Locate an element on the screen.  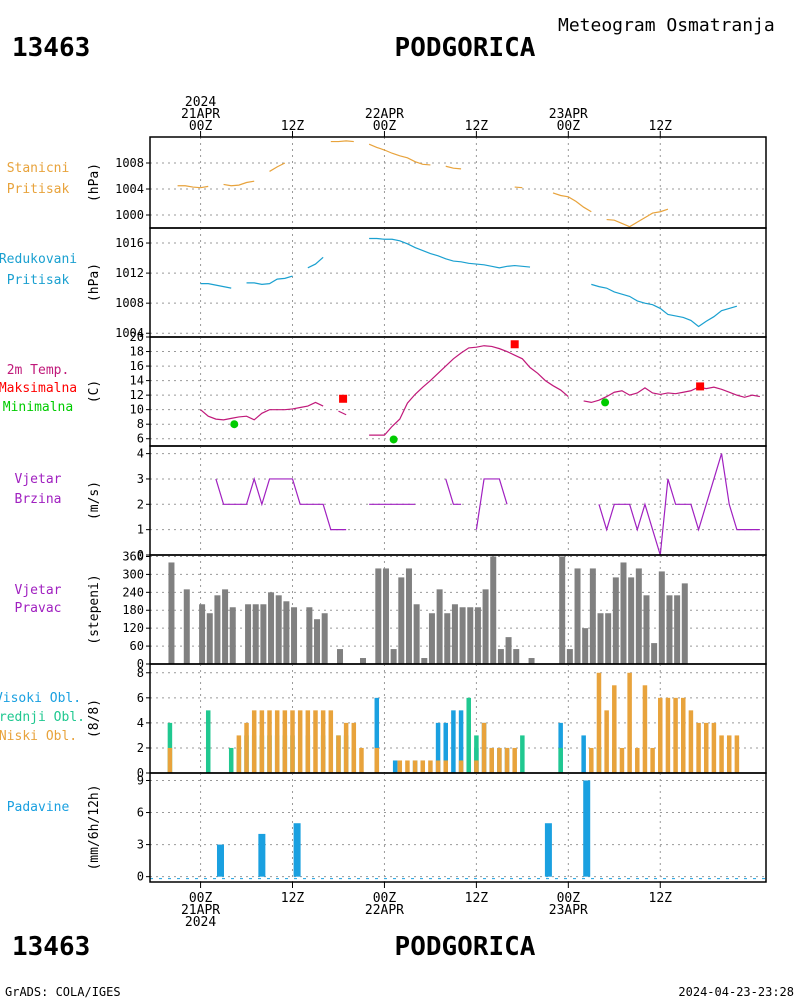
credit-label: GrADS: COLA/IGES is located at coordinates (63, 992).